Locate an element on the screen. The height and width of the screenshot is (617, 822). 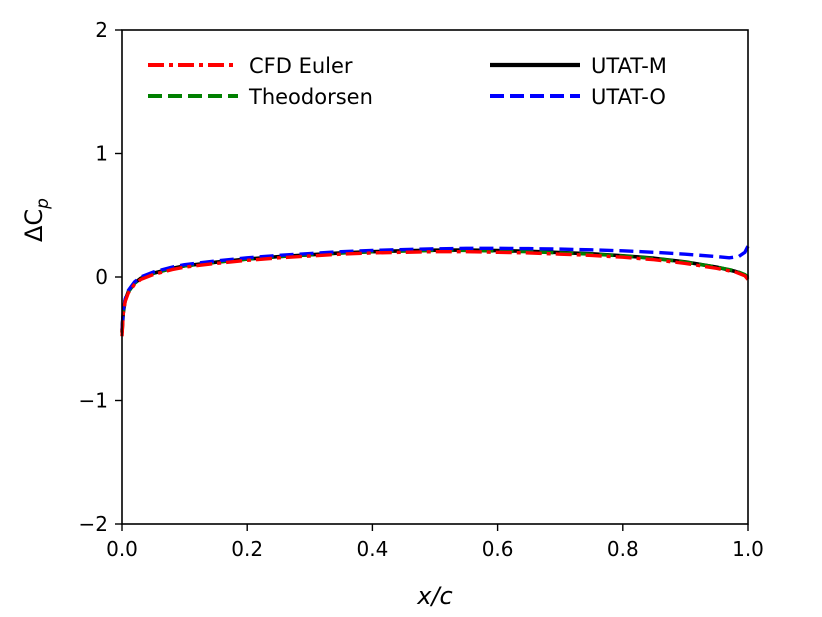
legend-label-utat-m: UTAT-M is located at coordinates (629, 66).